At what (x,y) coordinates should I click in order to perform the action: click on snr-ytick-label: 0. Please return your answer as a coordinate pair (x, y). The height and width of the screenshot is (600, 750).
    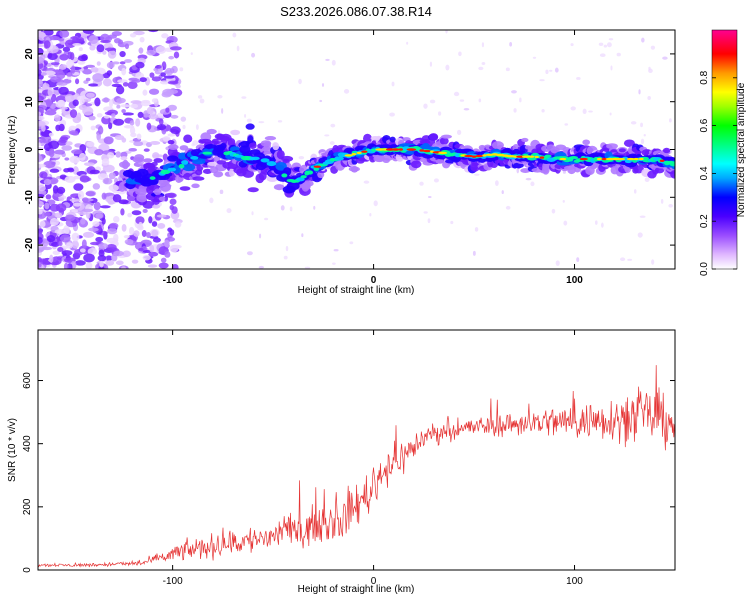
    Looking at the image, I should click on (27, 570).